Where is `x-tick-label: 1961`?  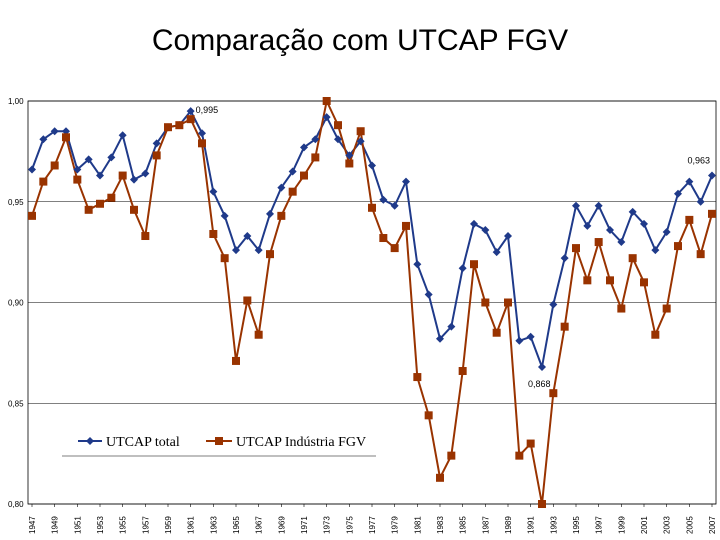 x-tick-label: 1961 is located at coordinates (191, 525).